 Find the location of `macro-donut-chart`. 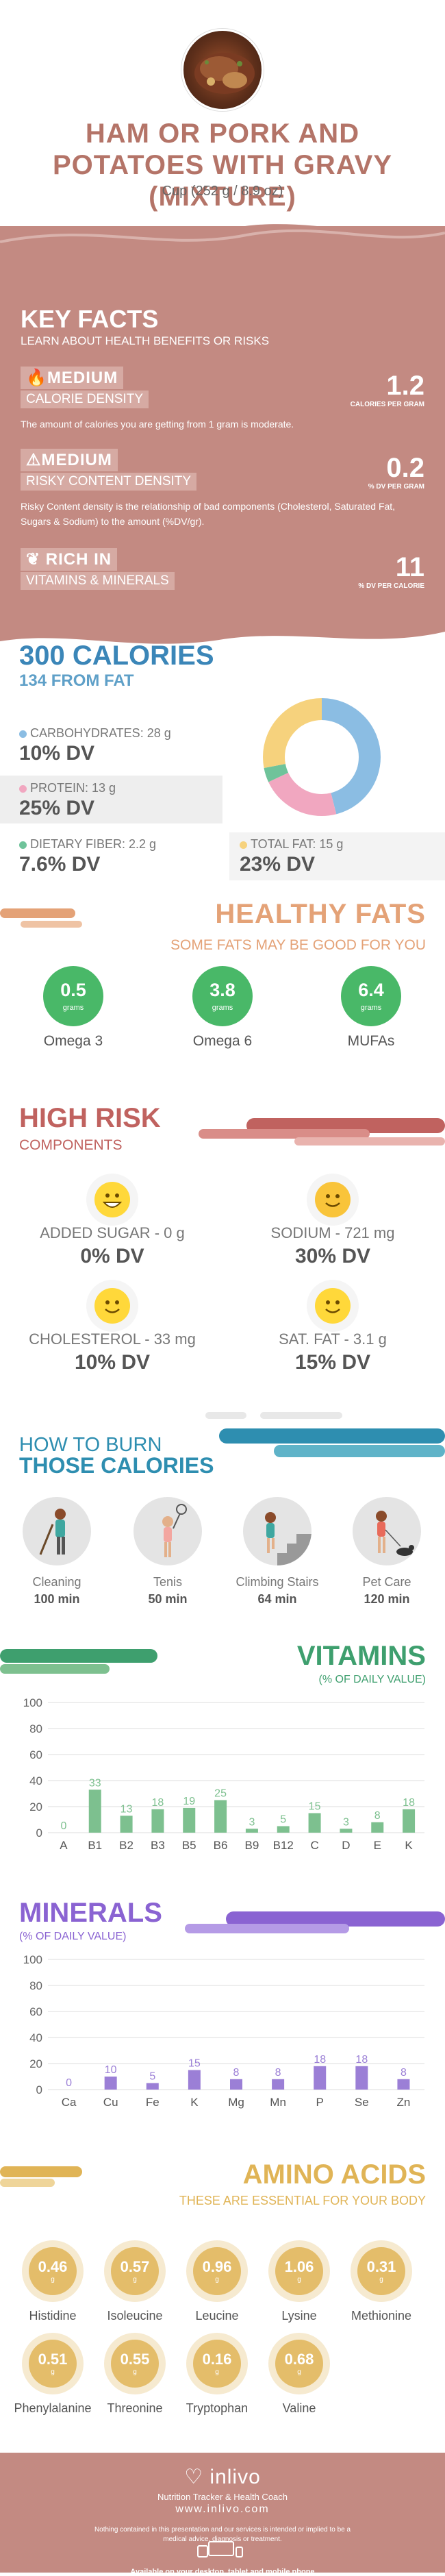

macro-donut-chart is located at coordinates (322, 757).